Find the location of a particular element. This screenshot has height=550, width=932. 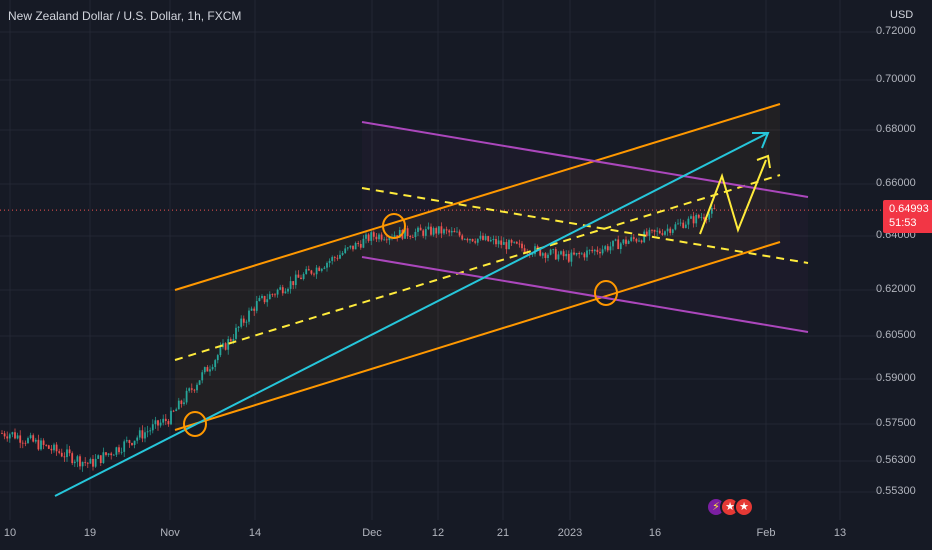

us-flag-icon: ★ is located at coordinates (744, 507).